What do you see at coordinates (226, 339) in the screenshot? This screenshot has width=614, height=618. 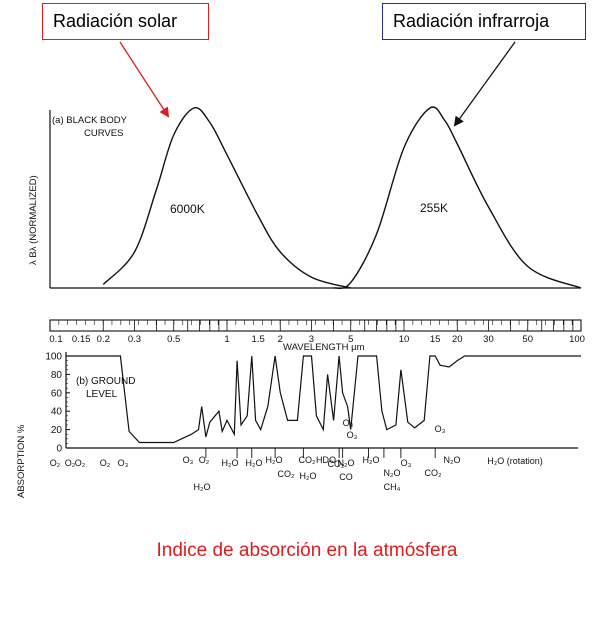 I see `wavelength-tick-label: 1` at bounding box center [226, 339].